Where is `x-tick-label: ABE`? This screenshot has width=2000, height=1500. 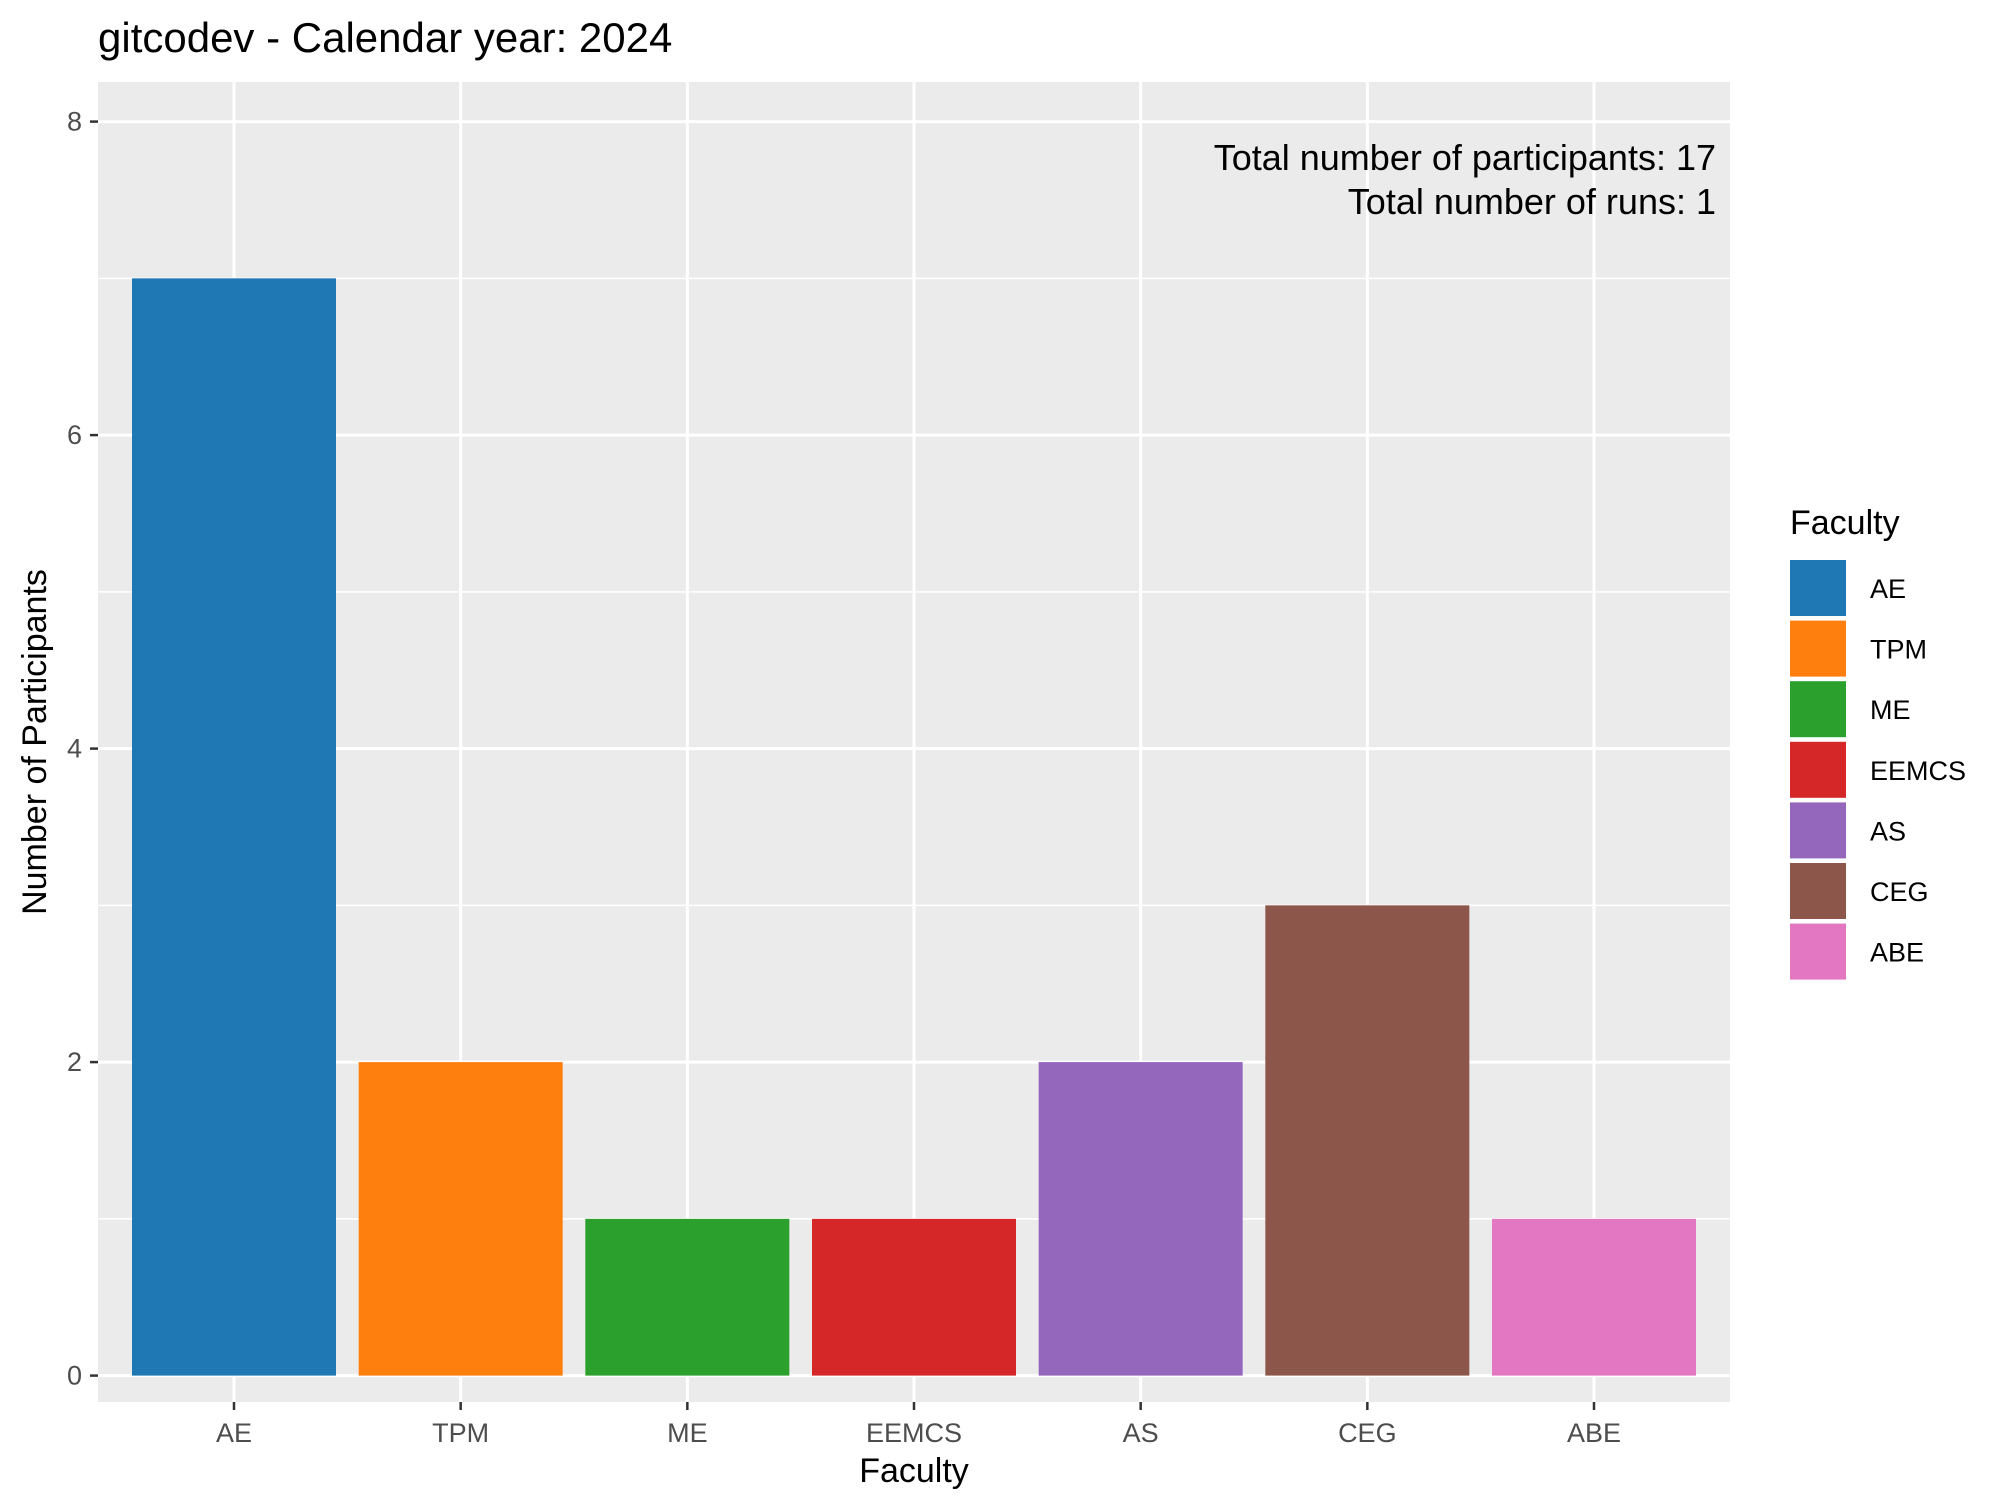 x-tick-label: ABE is located at coordinates (1594, 1433).